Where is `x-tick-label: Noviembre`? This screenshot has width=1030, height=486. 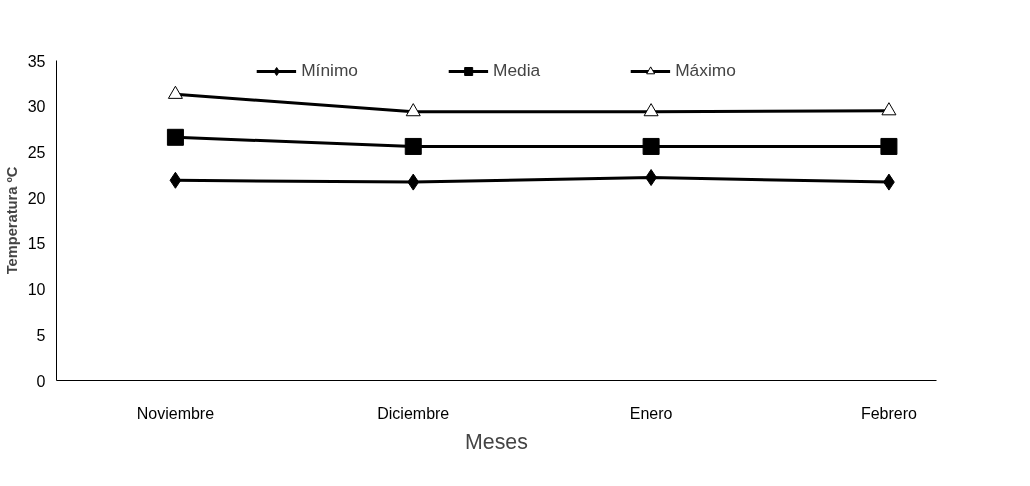 x-tick-label: Noviembre is located at coordinates (175, 413).